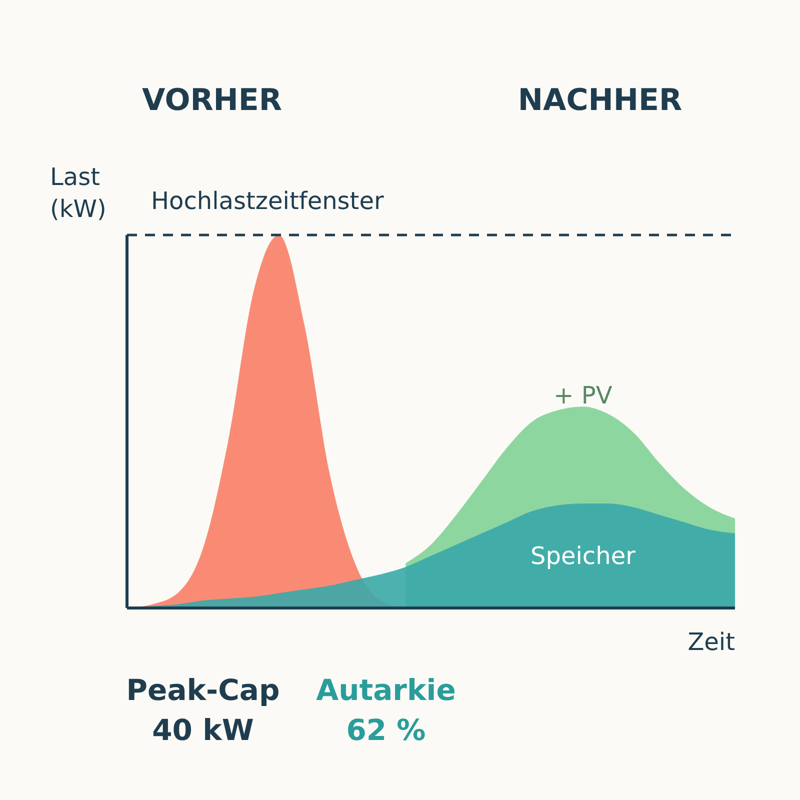  What do you see at coordinates (583, 556) in the screenshot?
I see `series-label: Speicher` at bounding box center [583, 556].